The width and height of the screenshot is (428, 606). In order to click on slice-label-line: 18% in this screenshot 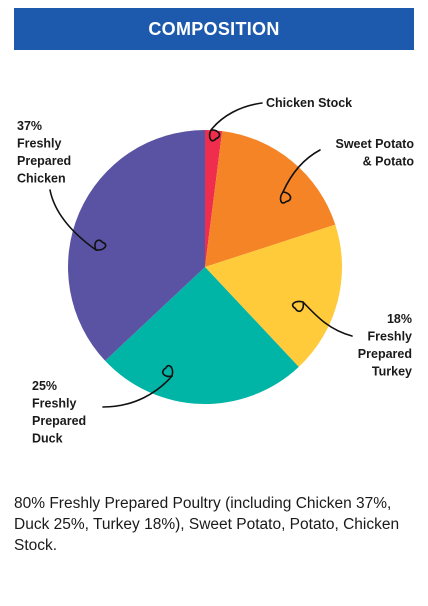, I will do `click(399, 319)`.